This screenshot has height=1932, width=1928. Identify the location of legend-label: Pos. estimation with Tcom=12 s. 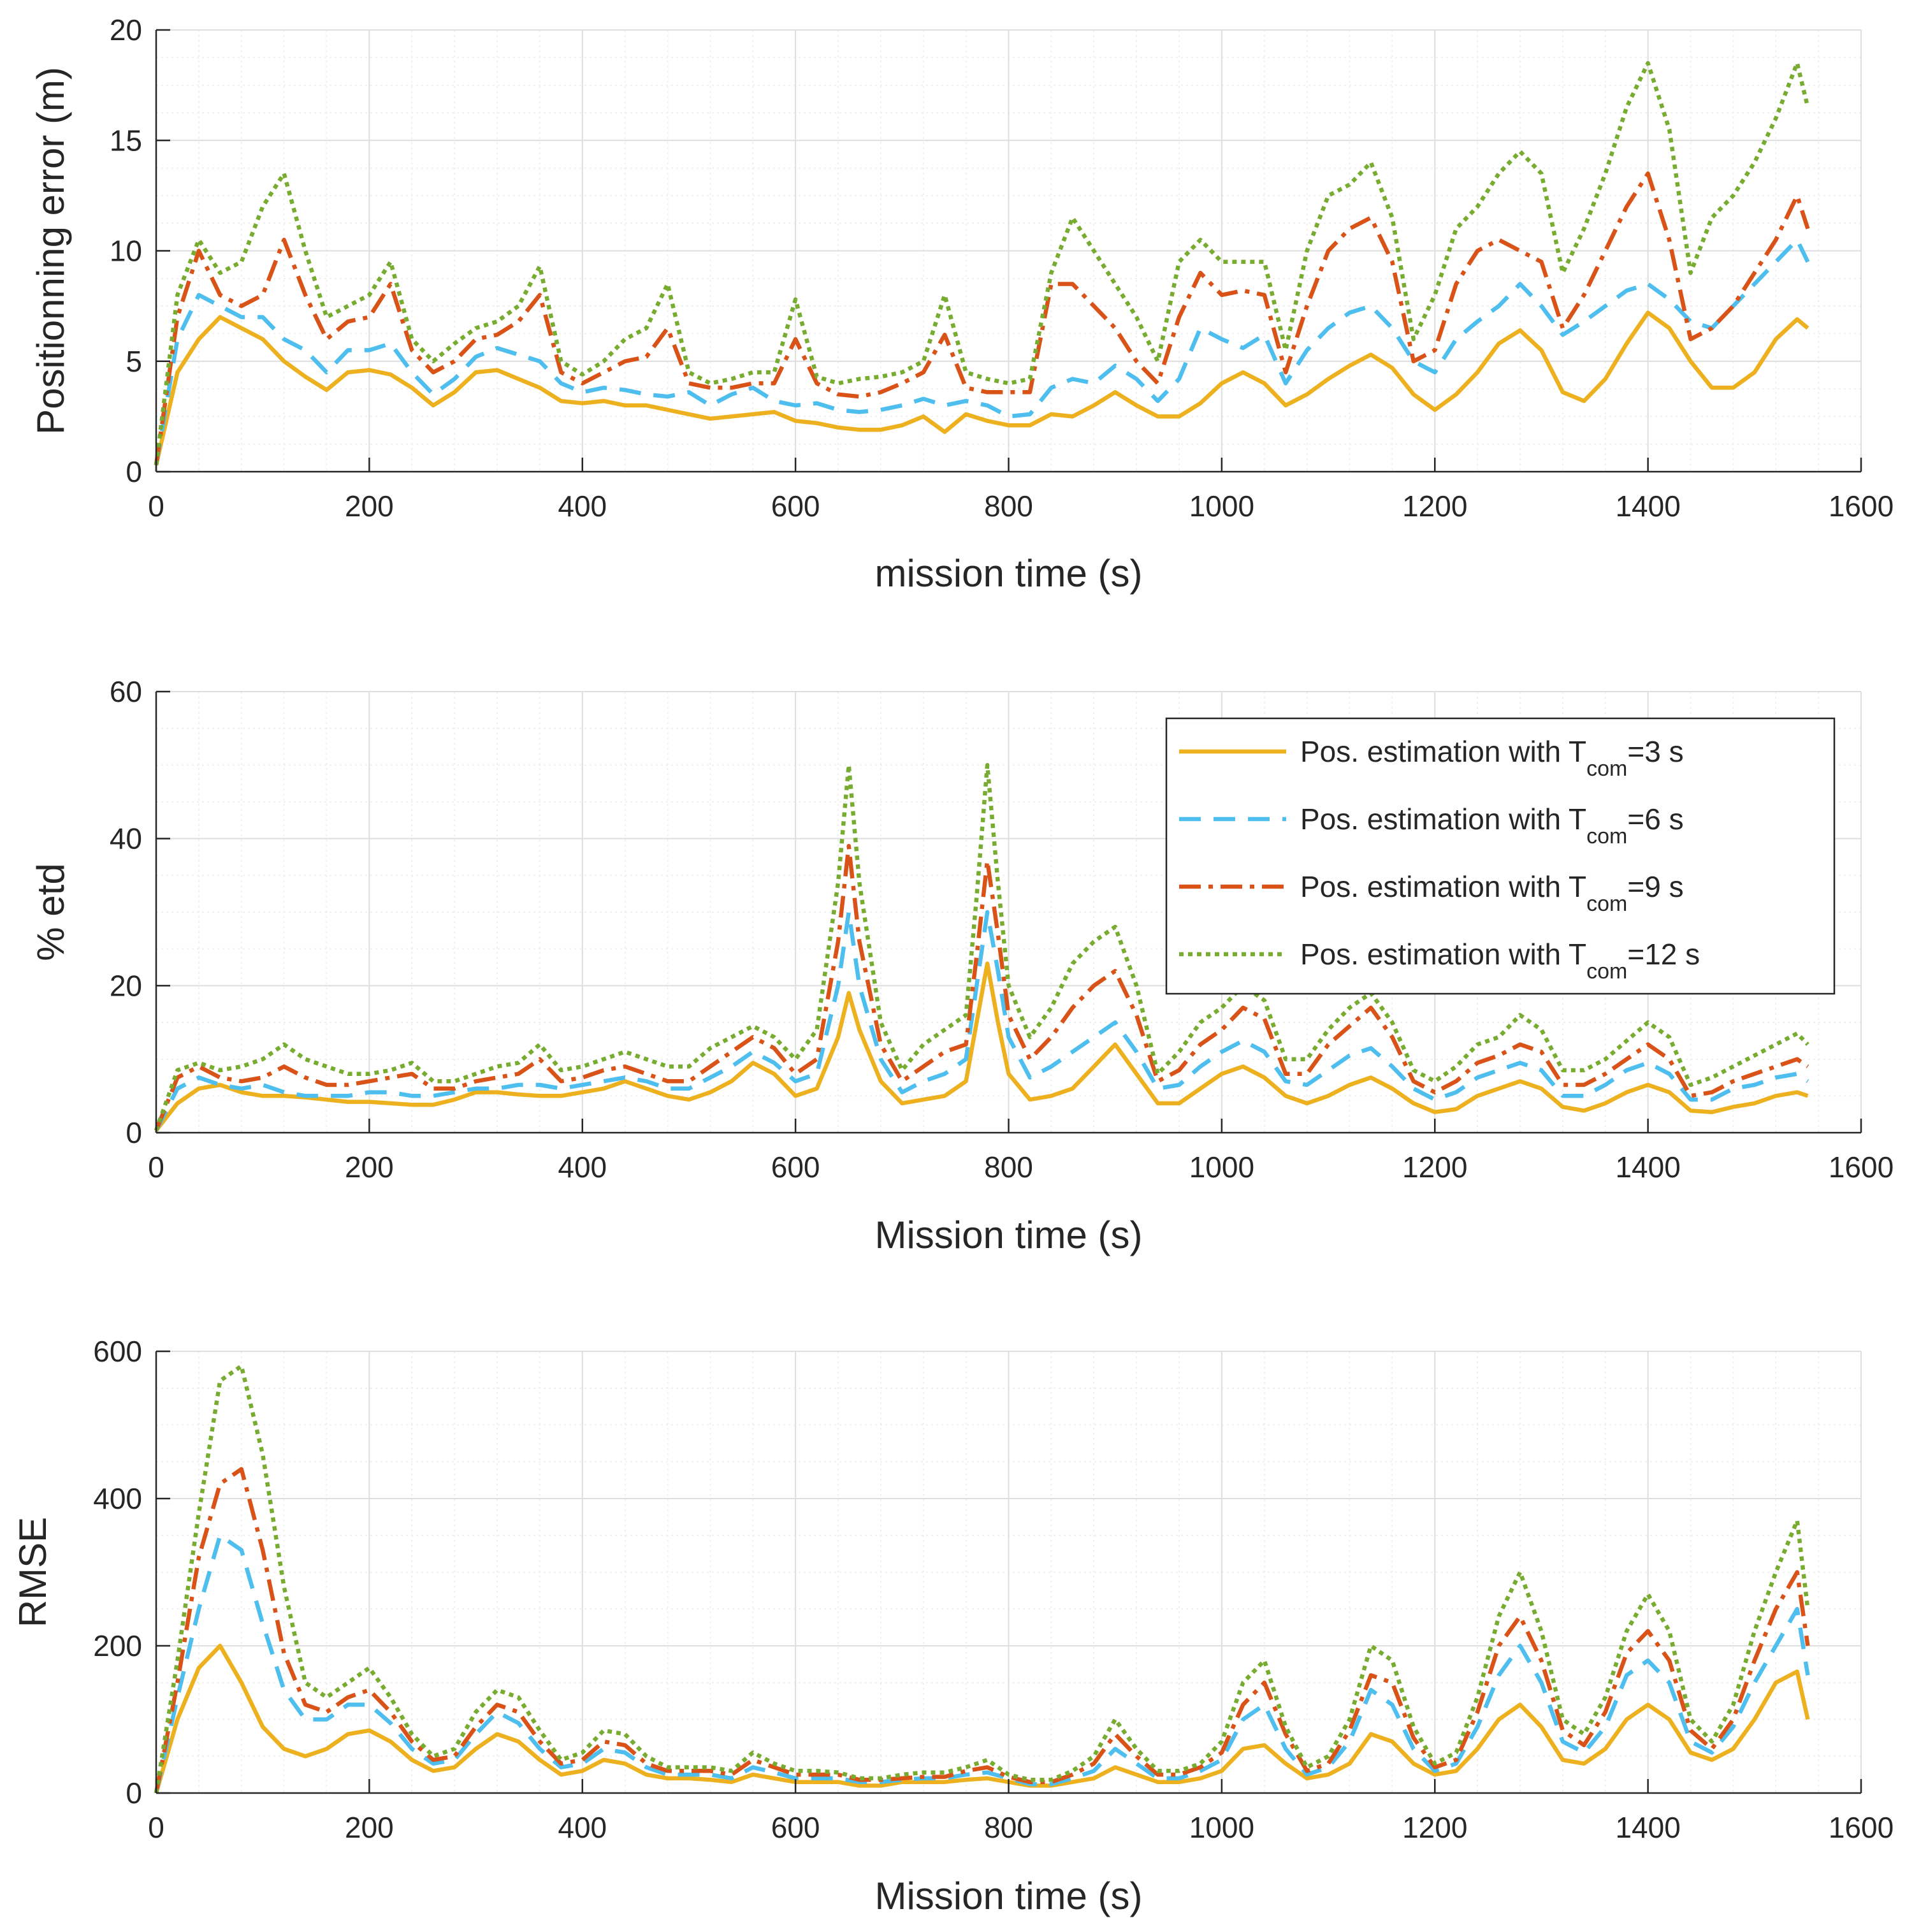
(1500, 961).